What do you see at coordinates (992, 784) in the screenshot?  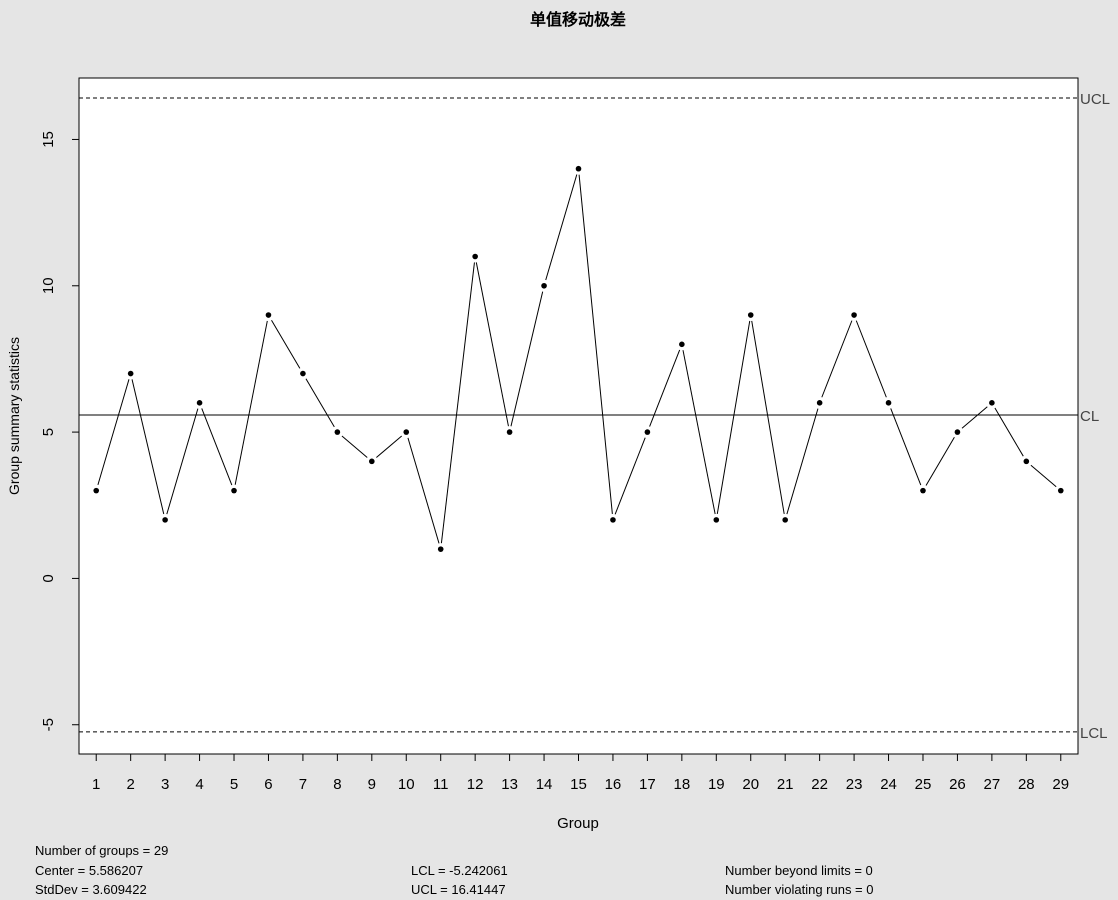 I see `x-tick-label: 27` at bounding box center [992, 784].